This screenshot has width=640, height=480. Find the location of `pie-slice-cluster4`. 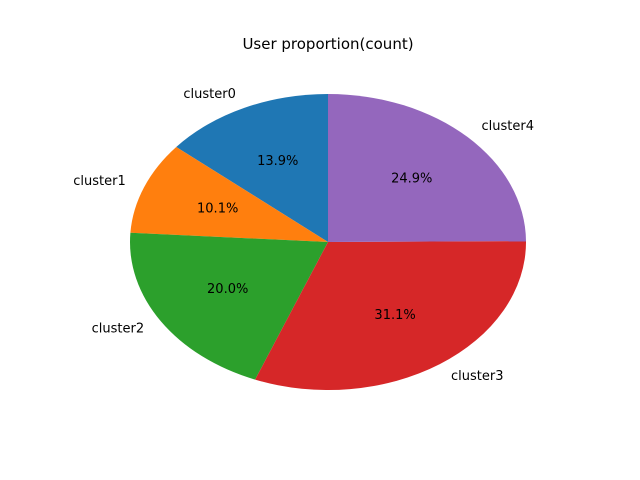

pie-slice-cluster4 is located at coordinates (427, 168).